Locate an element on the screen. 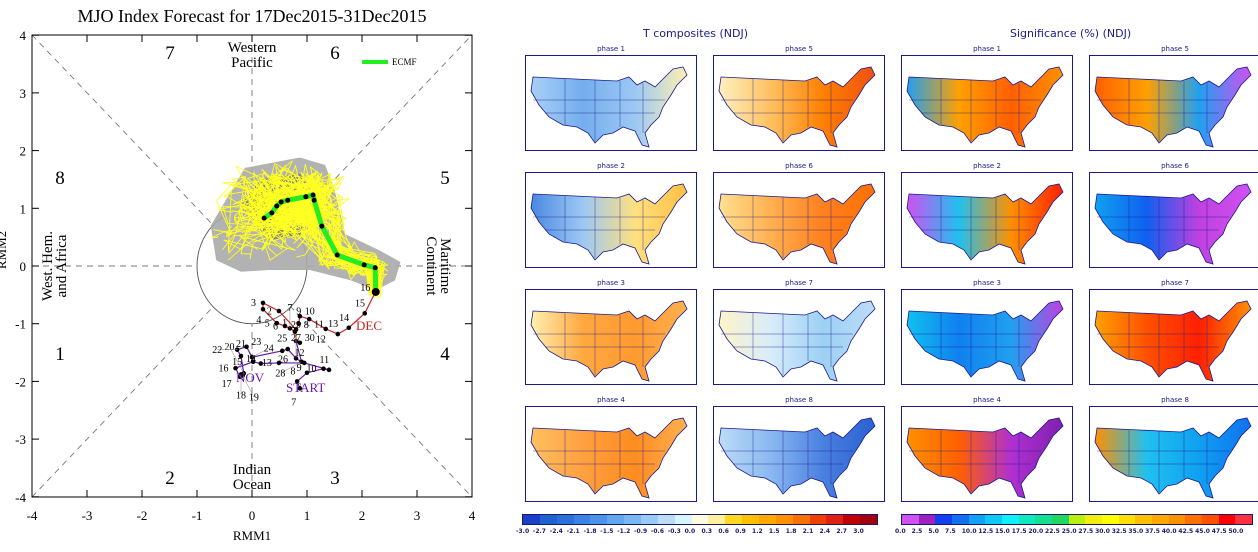  t-composite-map-phase-6-label: phase 6 is located at coordinates (799, 166).